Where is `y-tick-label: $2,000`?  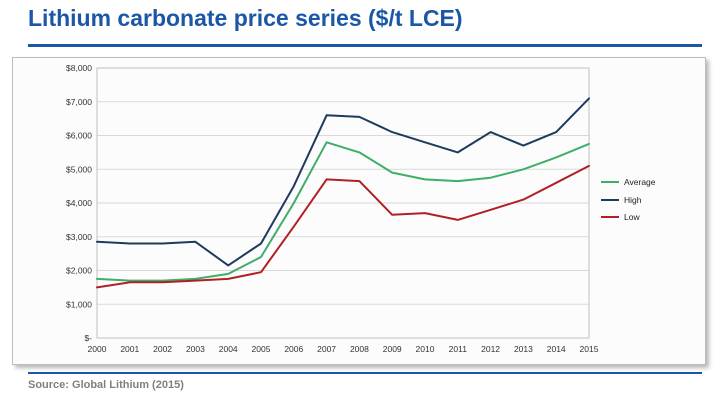
y-tick-label: $2,000 is located at coordinates (79, 271).